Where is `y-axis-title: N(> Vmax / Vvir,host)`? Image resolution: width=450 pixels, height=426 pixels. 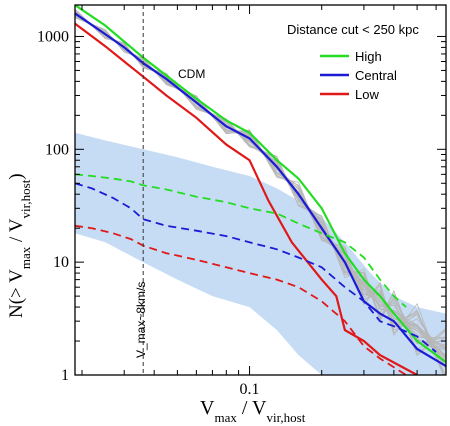
y-axis-title: N(> Vmax / Vvir,host) is located at coordinates (19, 245).